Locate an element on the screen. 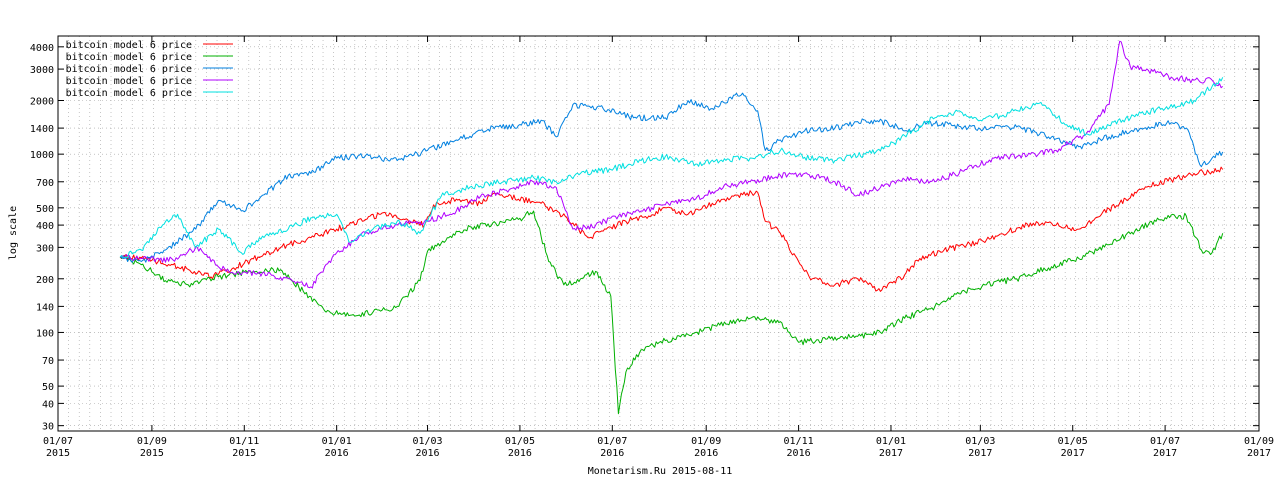 The image size is (1280, 480). y-tick-label: 300 is located at coordinates (45, 248).